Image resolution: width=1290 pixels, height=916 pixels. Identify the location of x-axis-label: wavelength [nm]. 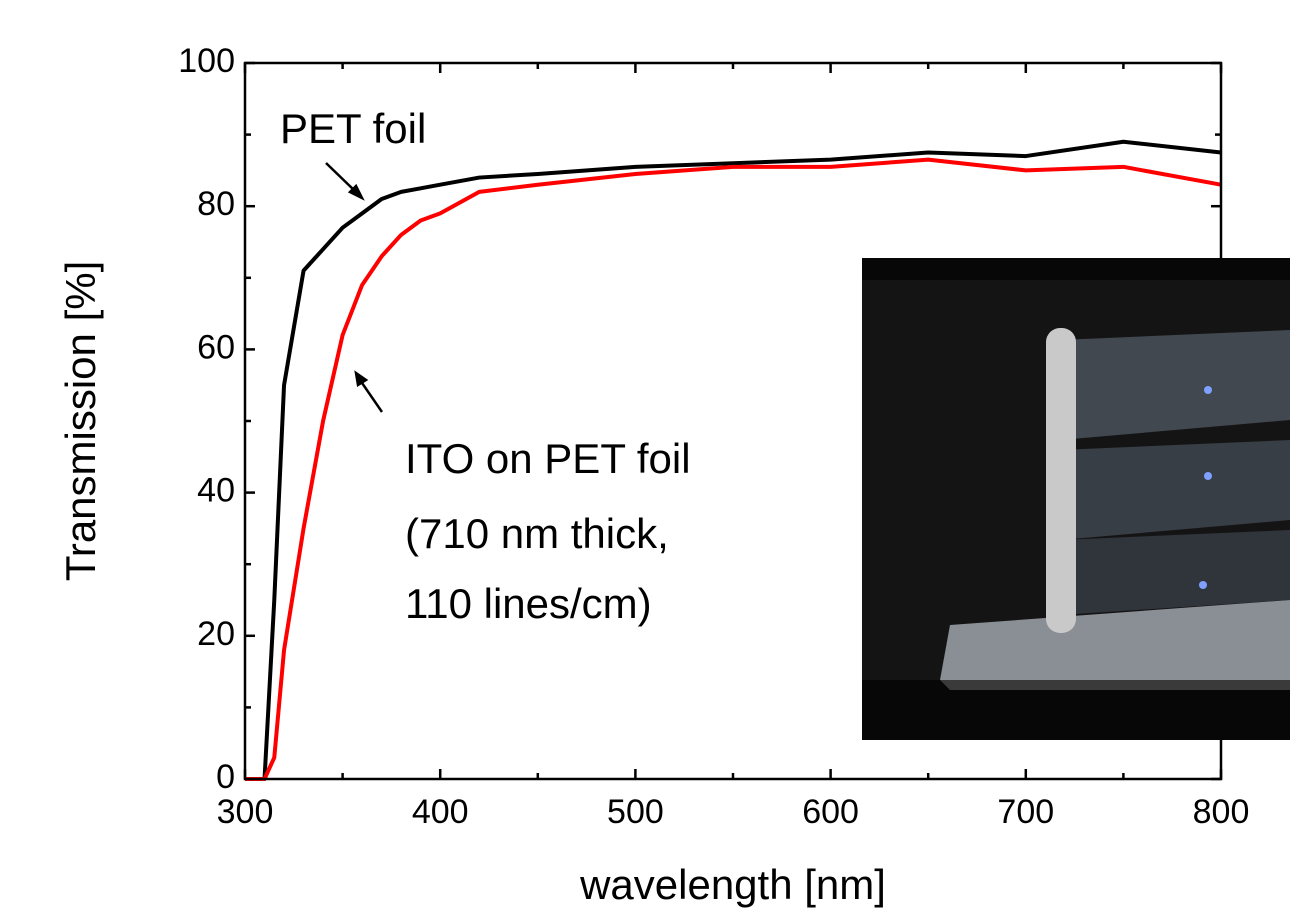
(732, 884).